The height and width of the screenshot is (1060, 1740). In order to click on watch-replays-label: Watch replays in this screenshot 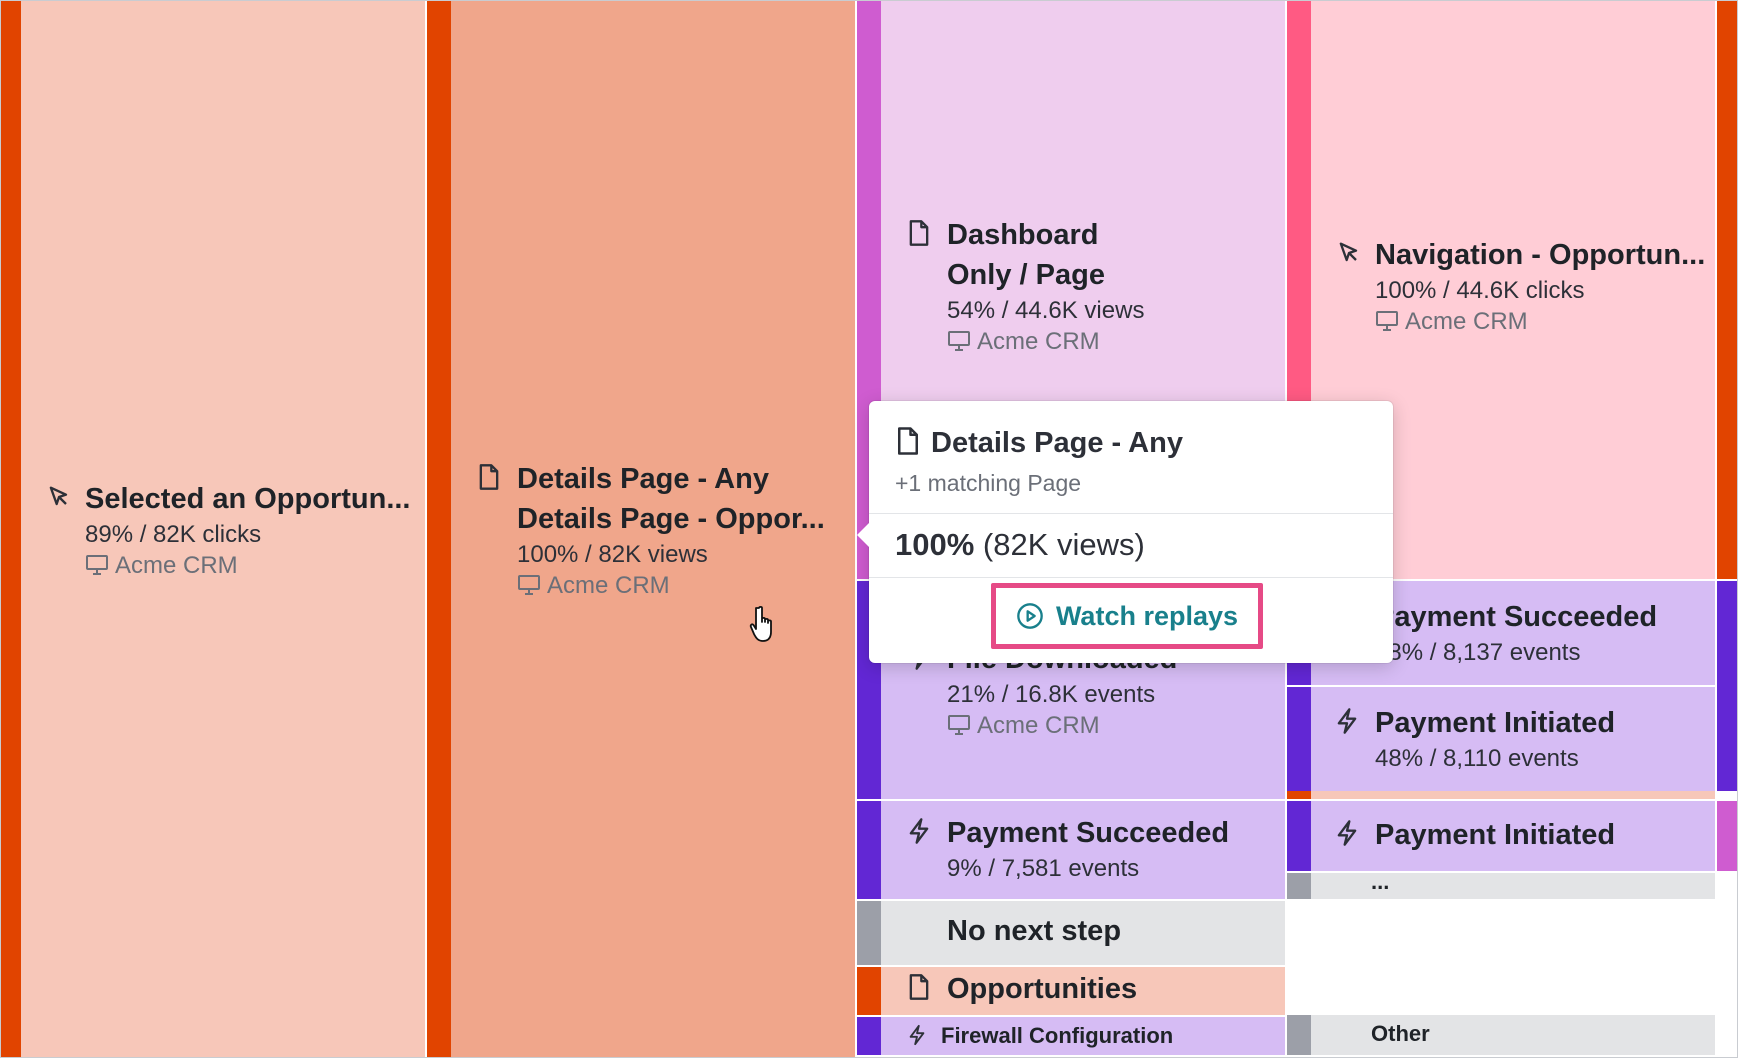, I will do `click(1147, 615)`.